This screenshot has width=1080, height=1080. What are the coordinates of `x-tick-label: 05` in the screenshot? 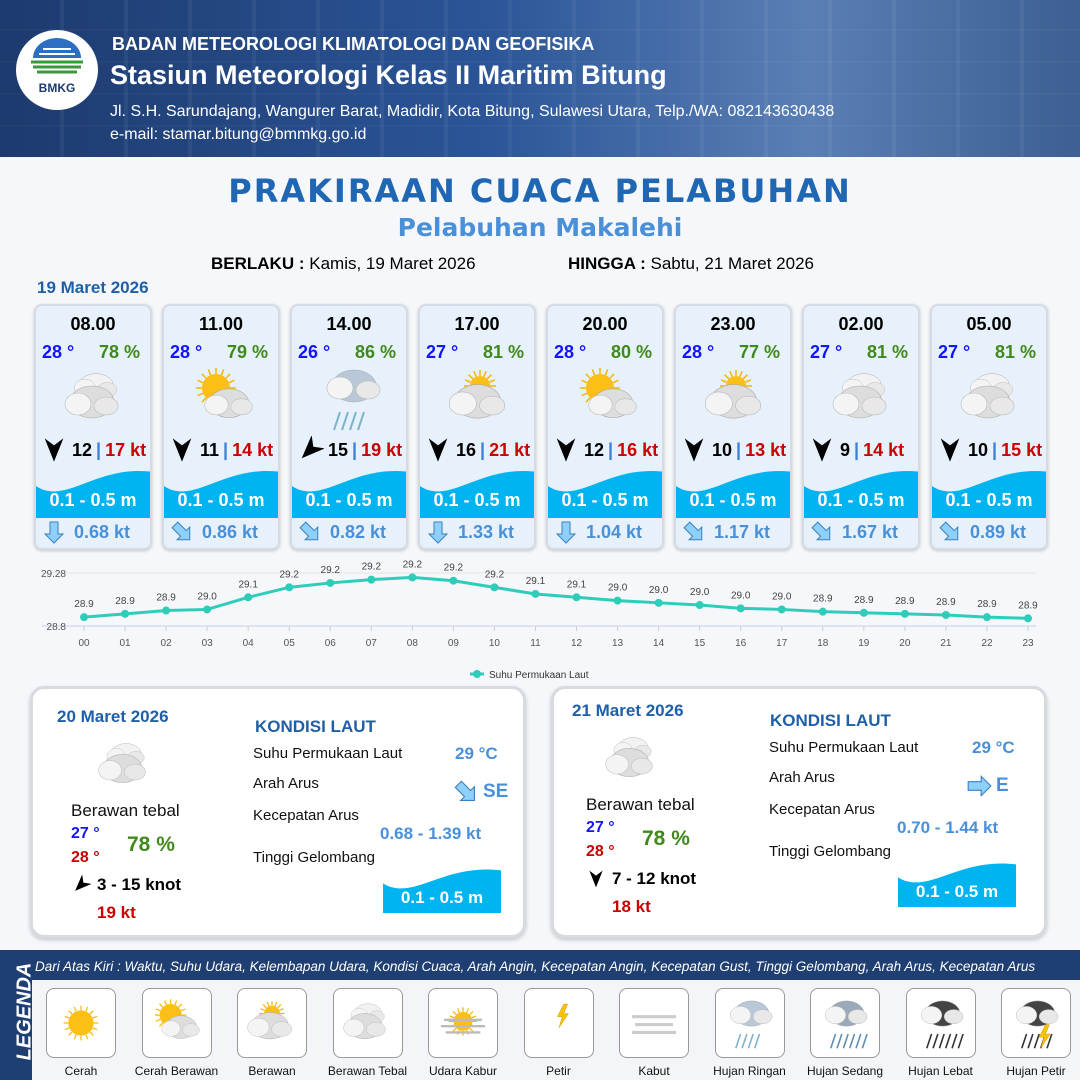 It's located at (290, 643).